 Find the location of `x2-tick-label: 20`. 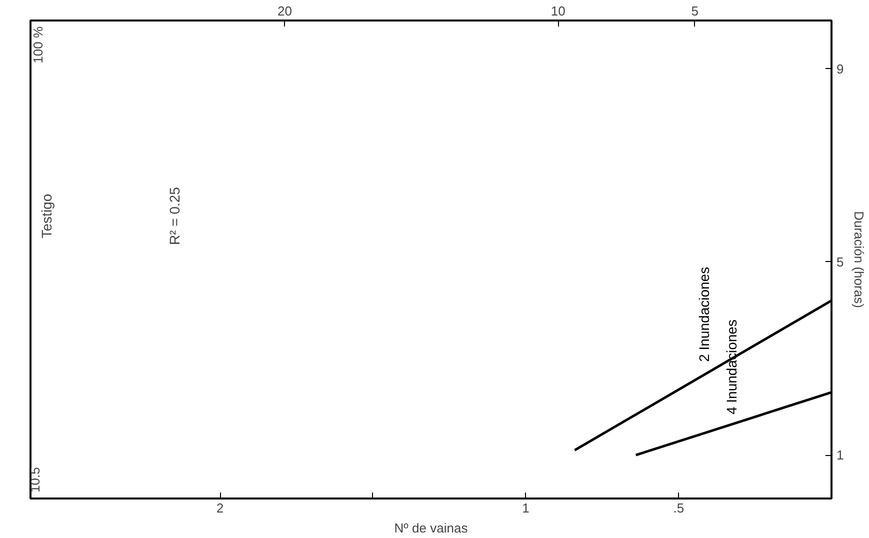

x2-tick-label: 20 is located at coordinates (285, 11).